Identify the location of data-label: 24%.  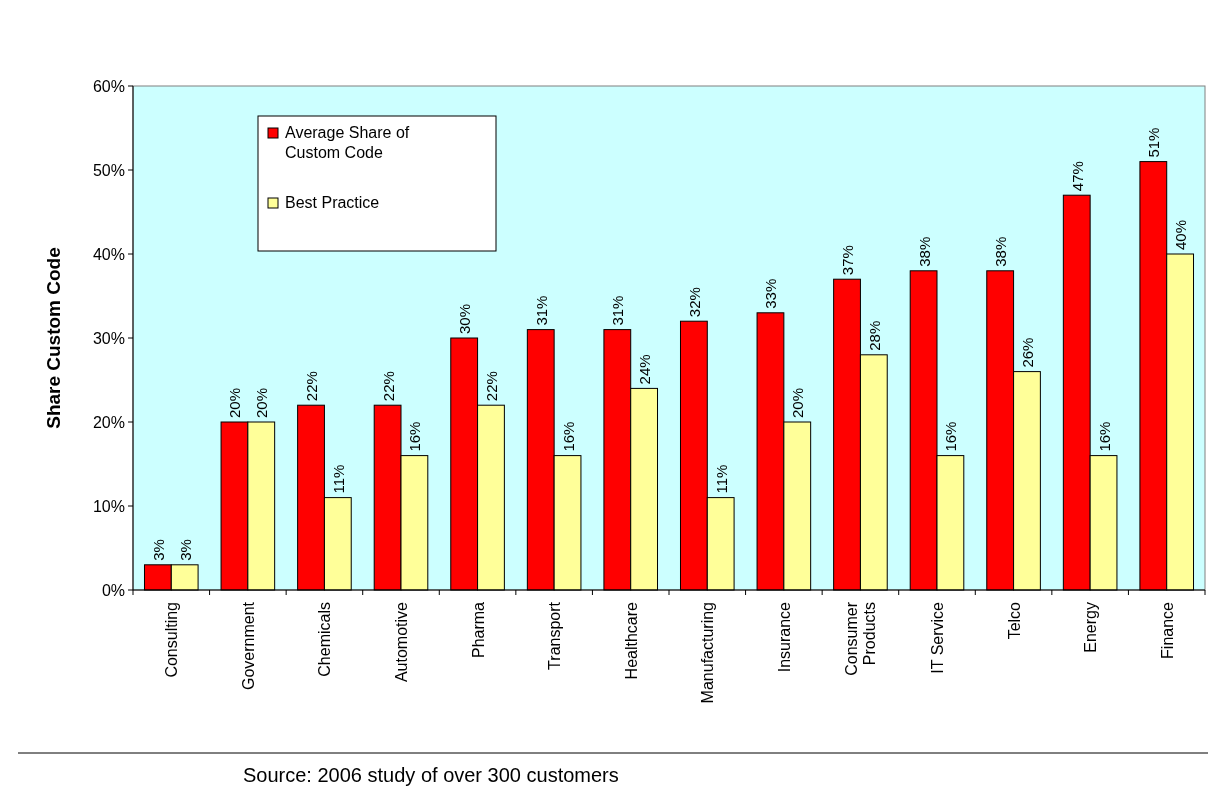
(645, 369).